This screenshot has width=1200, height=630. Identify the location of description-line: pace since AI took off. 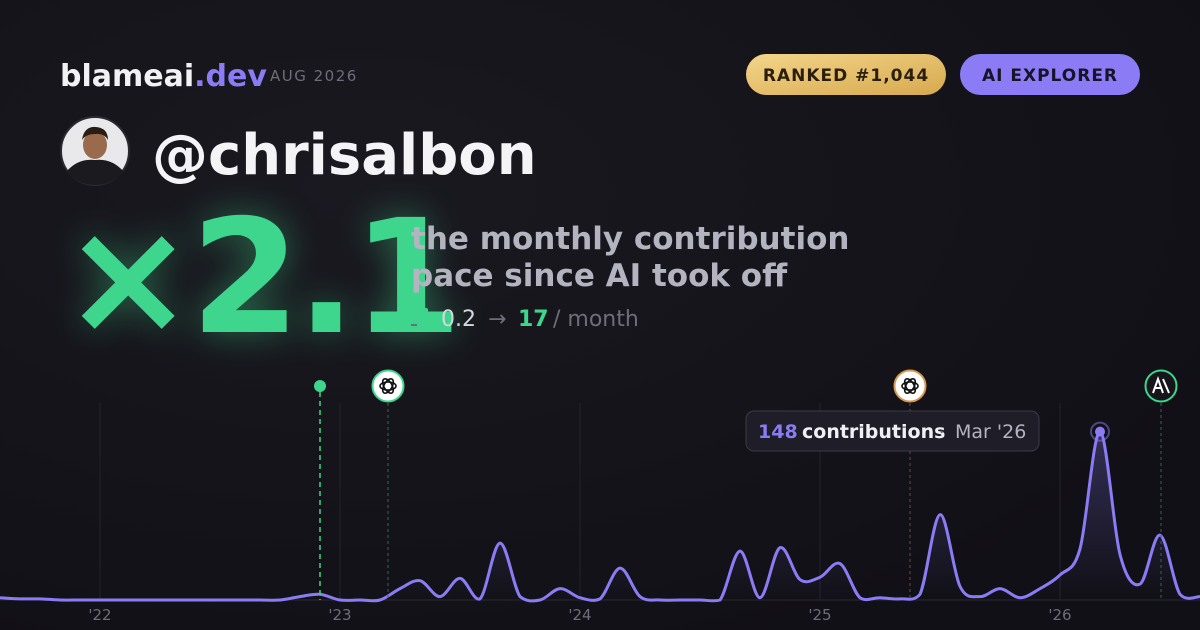
(599, 276).